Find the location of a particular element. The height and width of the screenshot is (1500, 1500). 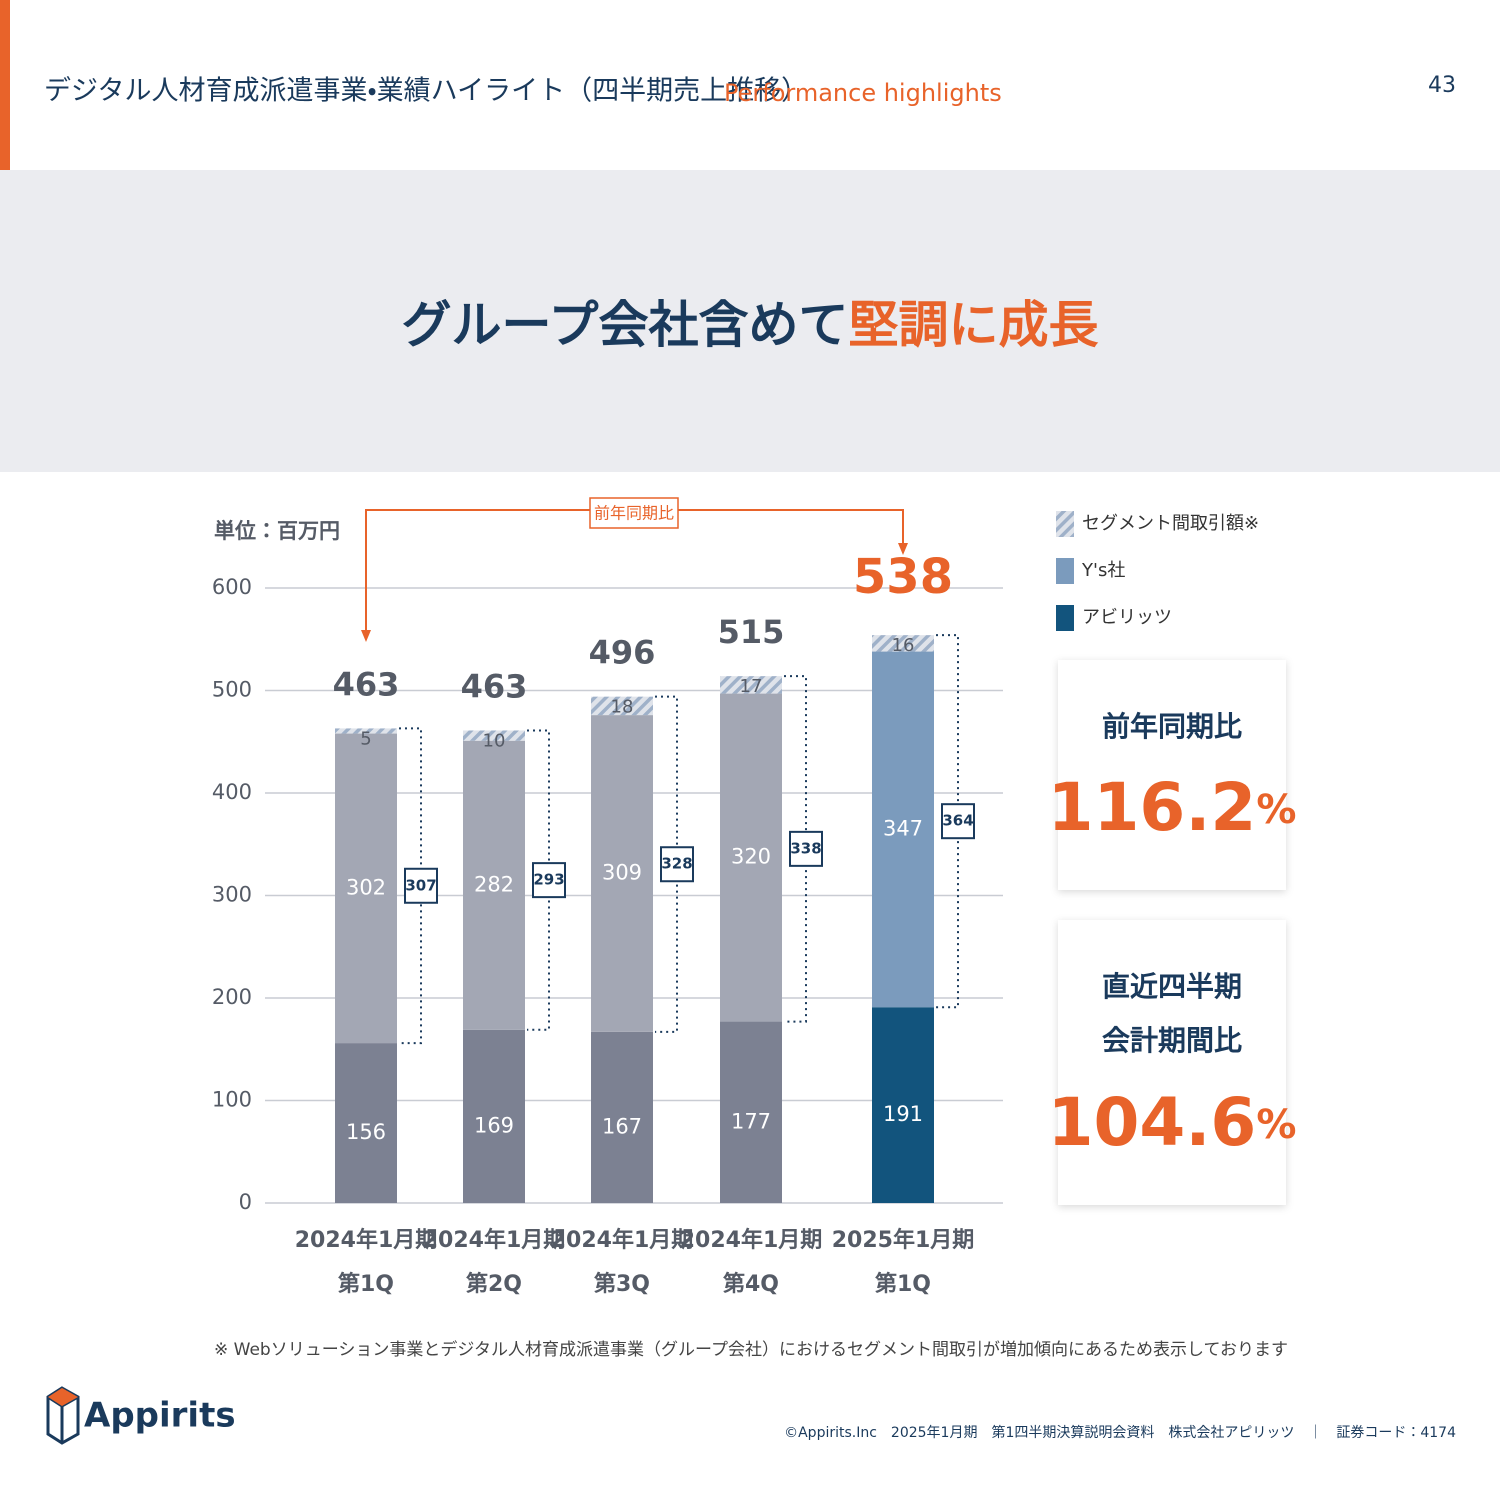

header-title: デジタル人材育成派遣事業・業績ハイライト（四半期売上推移） is located at coordinates (426, 91).